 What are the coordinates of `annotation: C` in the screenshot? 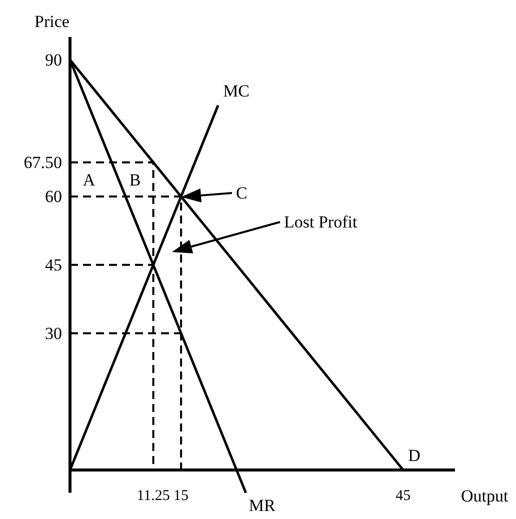 It's located at (242, 193).